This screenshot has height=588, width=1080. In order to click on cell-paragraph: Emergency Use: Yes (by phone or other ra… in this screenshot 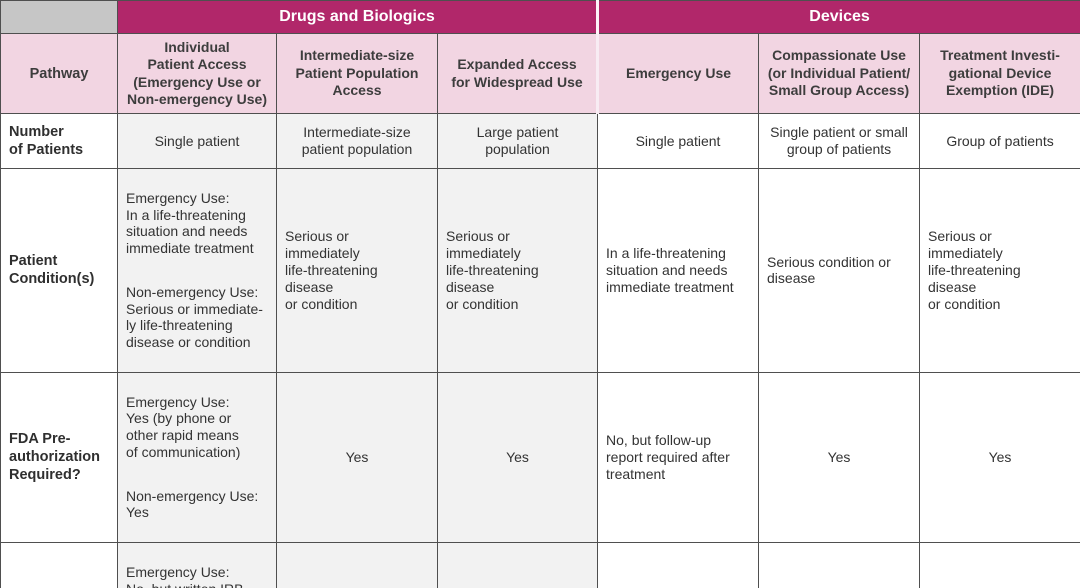, I will do `click(183, 426)`.